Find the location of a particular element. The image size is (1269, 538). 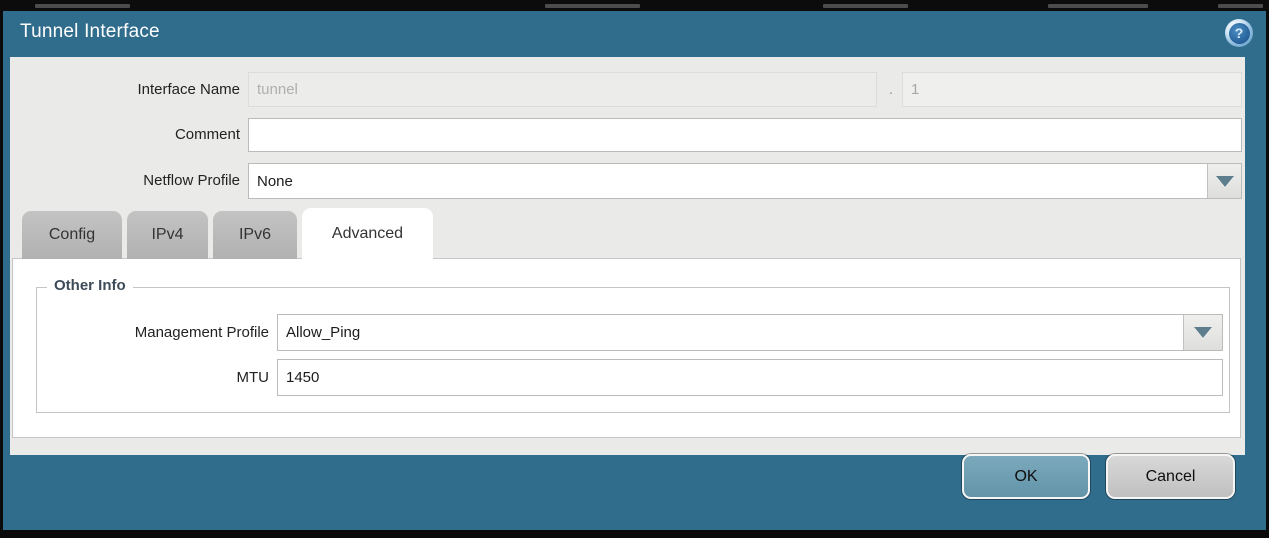

dialog-title: Tunnel Interface is located at coordinates (90, 31).